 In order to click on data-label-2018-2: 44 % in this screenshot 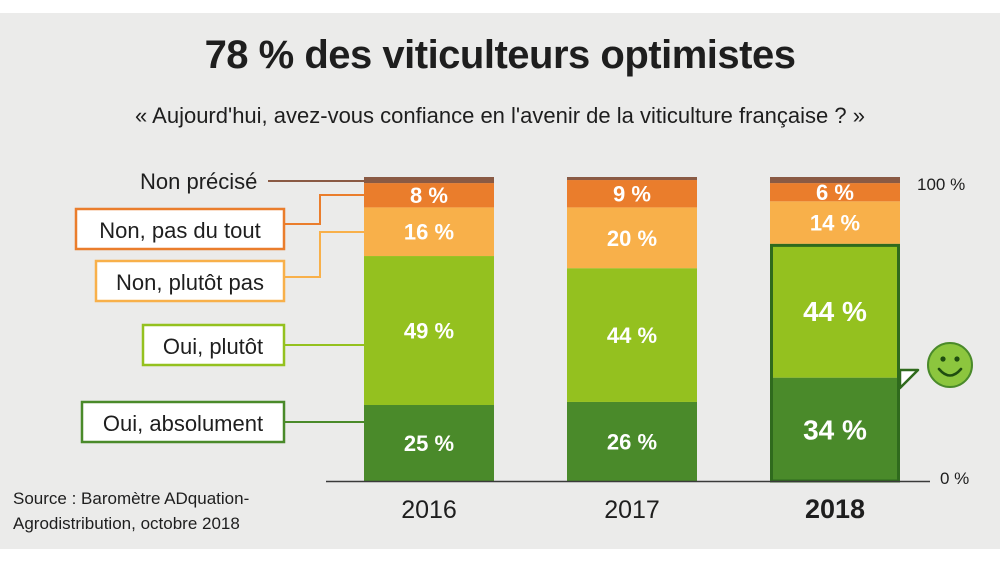, I will do `click(835, 311)`.